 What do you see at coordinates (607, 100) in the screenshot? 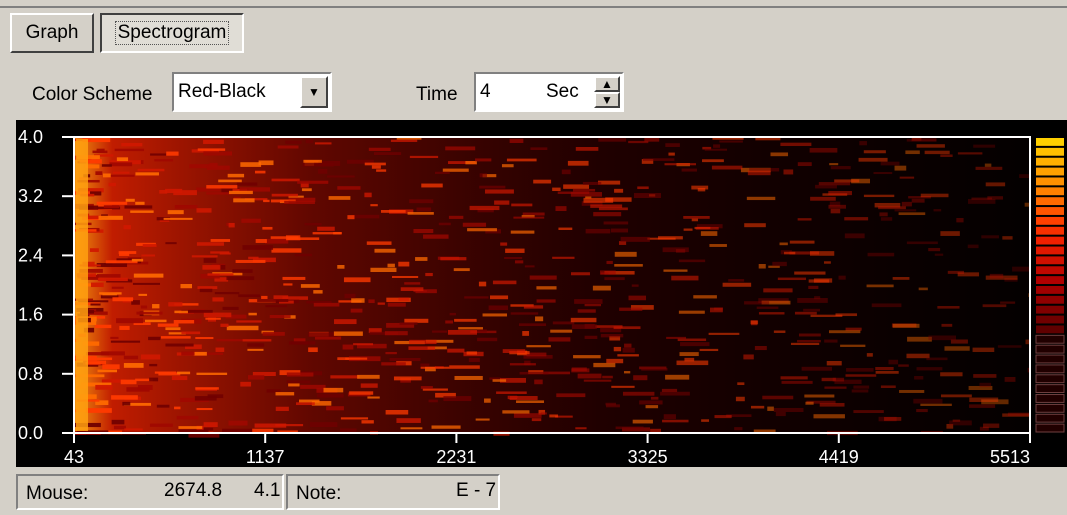
I see `time-decrement-button: ▼` at bounding box center [607, 100].